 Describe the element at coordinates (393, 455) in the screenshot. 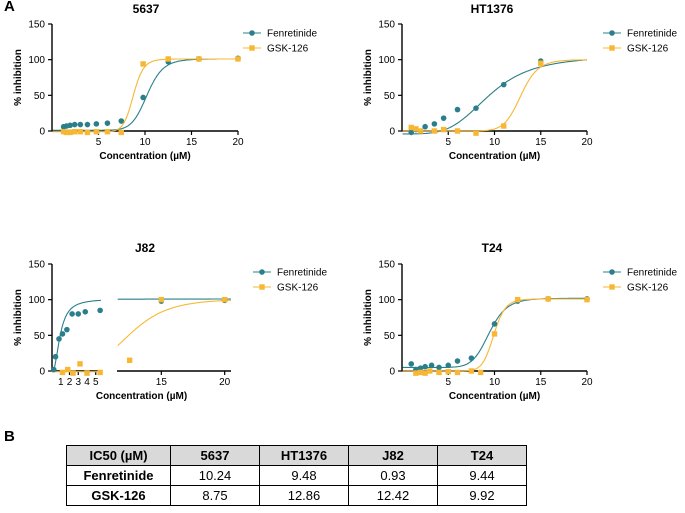

I see `table-header-cell: J82` at that location.